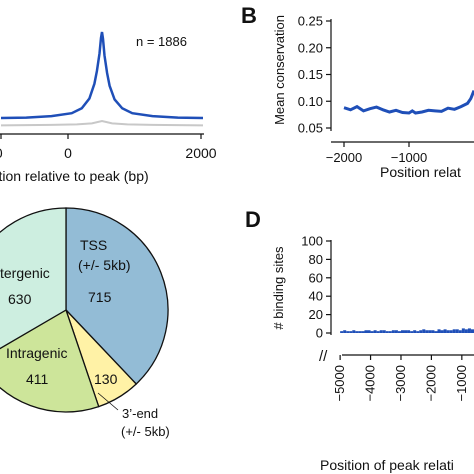  Describe the element at coordinates (161, 41) in the screenshot. I see `panel-a-annotation: n = 1886` at that location.